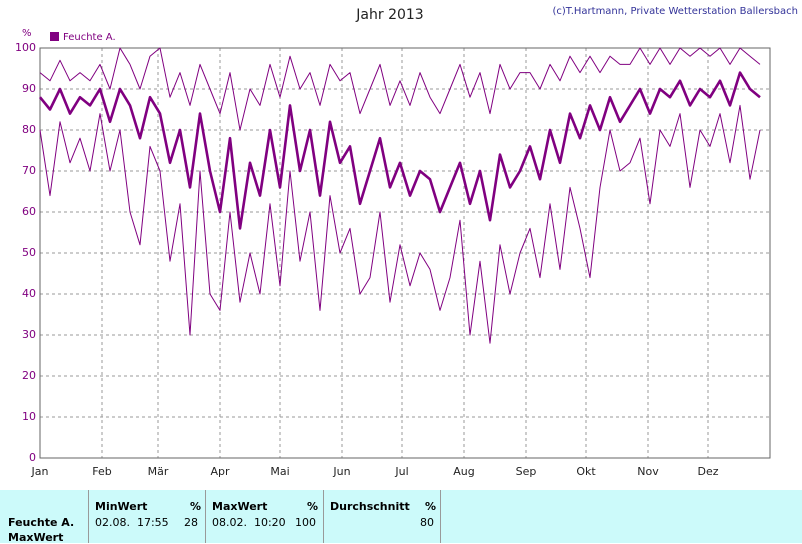 This screenshot has width=802, height=544. What do you see at coordinates (29, 293) in the screenshot?
I see `y-tick-label: 40` at bounding box center [29, 293].